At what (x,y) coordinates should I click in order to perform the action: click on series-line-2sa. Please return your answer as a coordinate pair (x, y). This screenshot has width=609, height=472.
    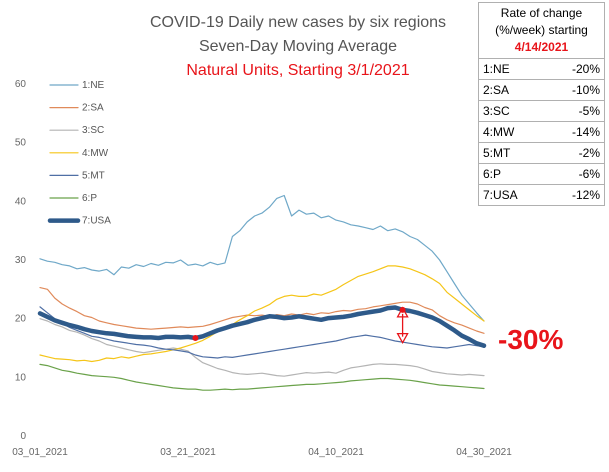
    Looking at the image, I should click on (262, 310).